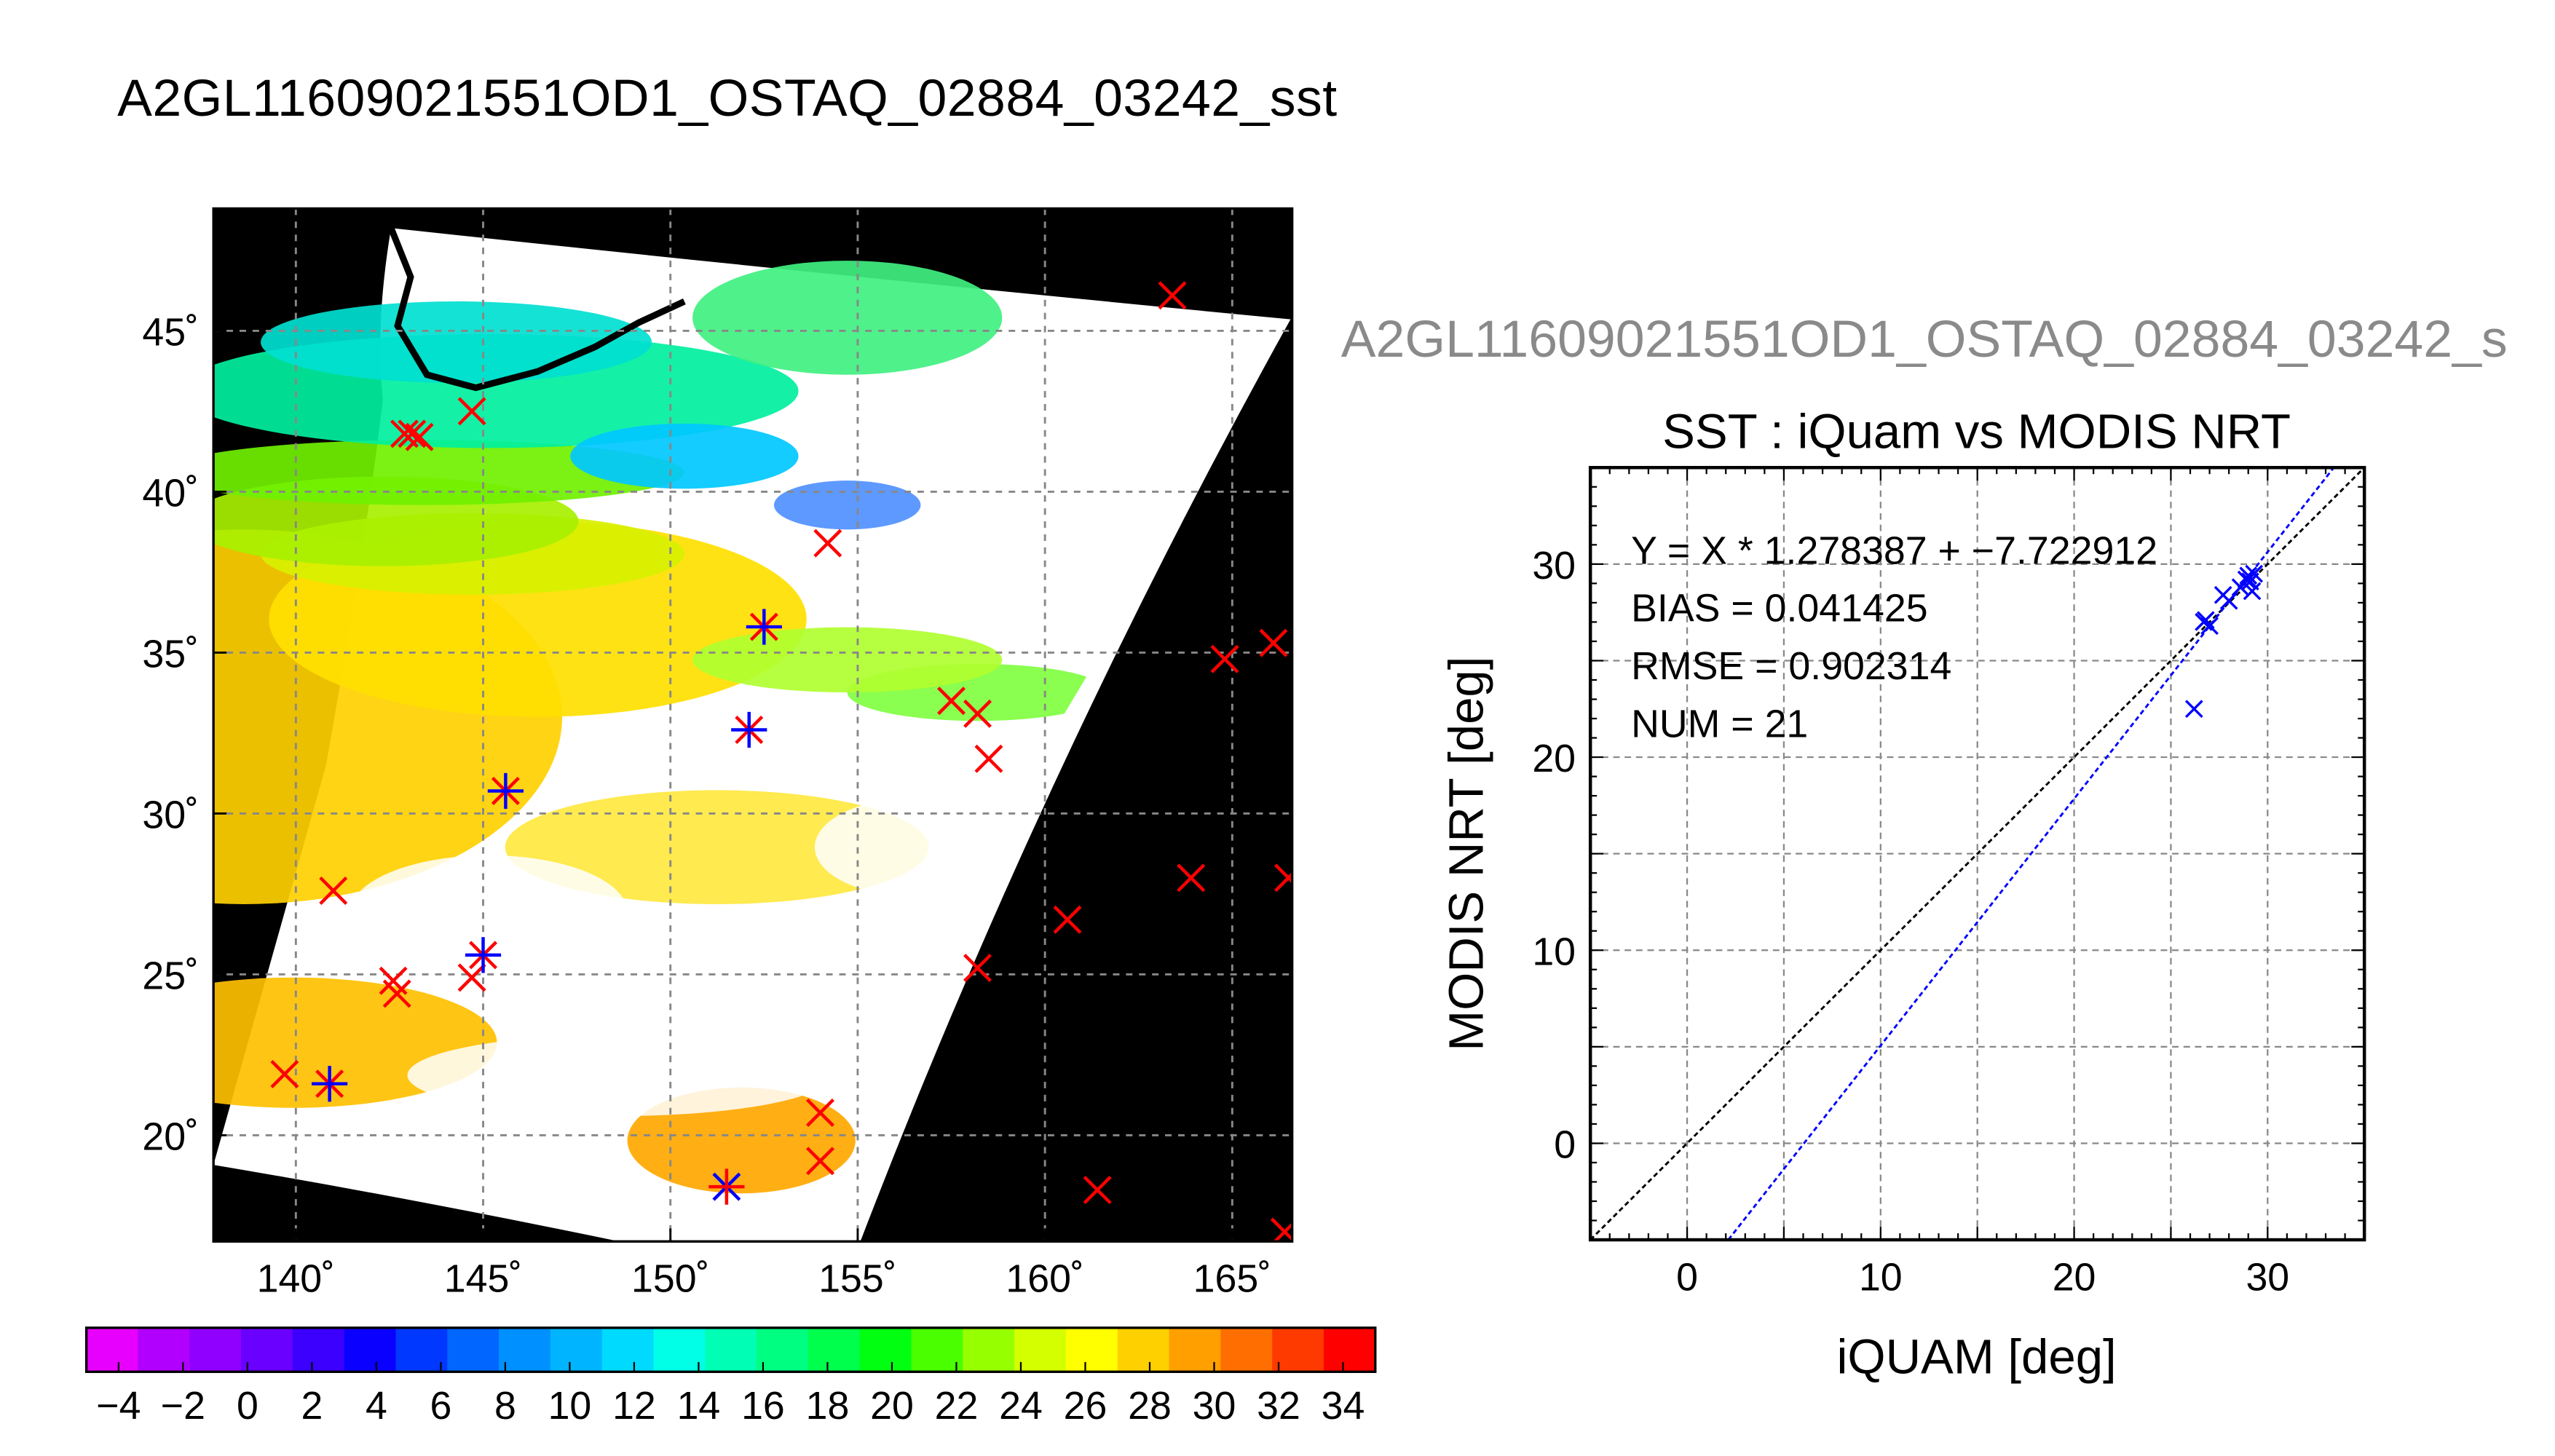 The image size is (2555, 1456). What do you see at coordinates (170, 654) in the screenshot?
I see `map-lat-tick-label: 35˚` at bounding box center [170, 654].